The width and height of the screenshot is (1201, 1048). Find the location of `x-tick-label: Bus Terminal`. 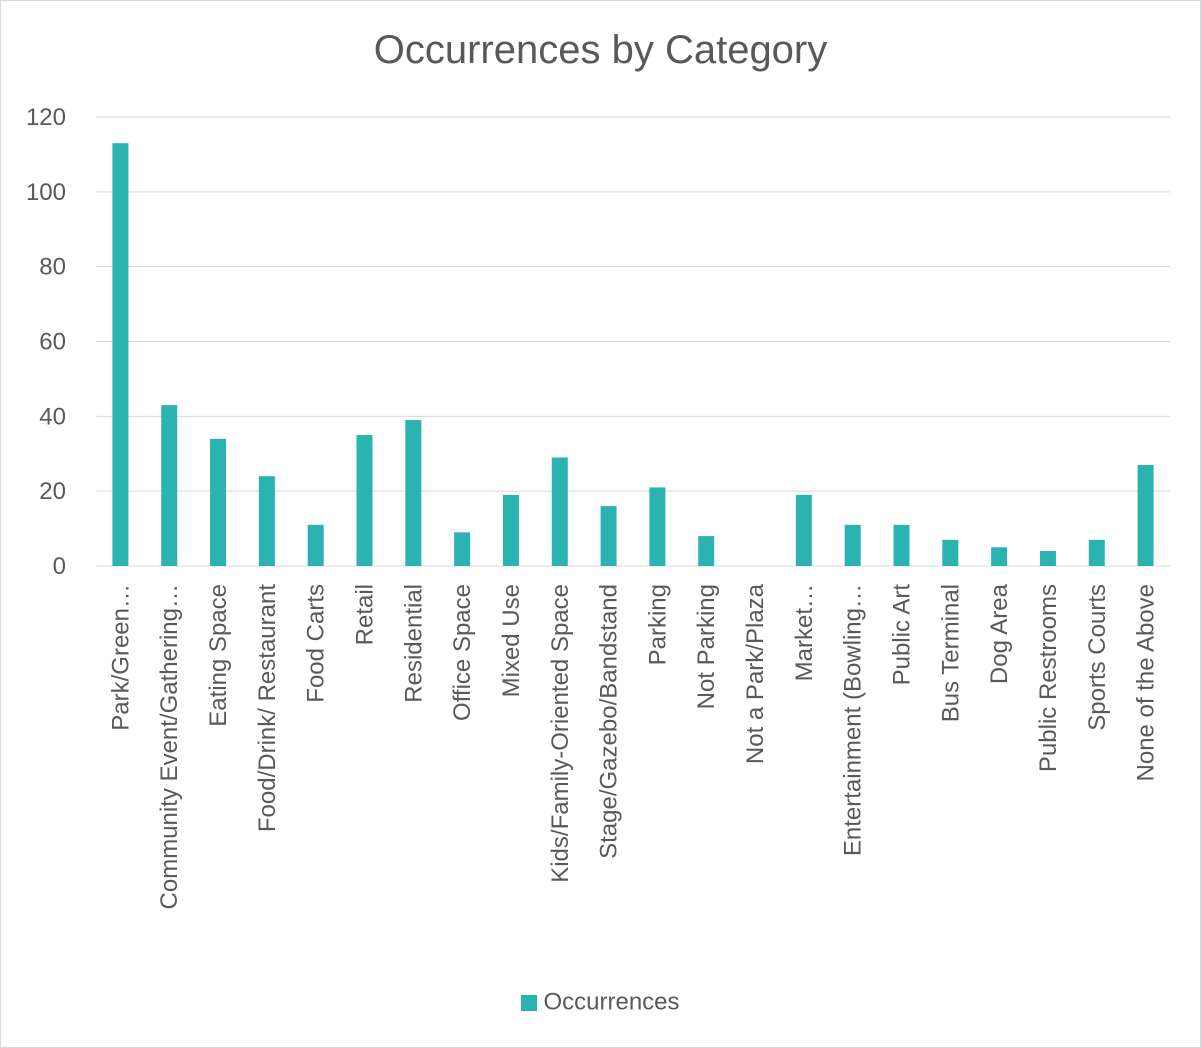

x-tick-label: Bus Terminal is located at coordinates (950, 653).